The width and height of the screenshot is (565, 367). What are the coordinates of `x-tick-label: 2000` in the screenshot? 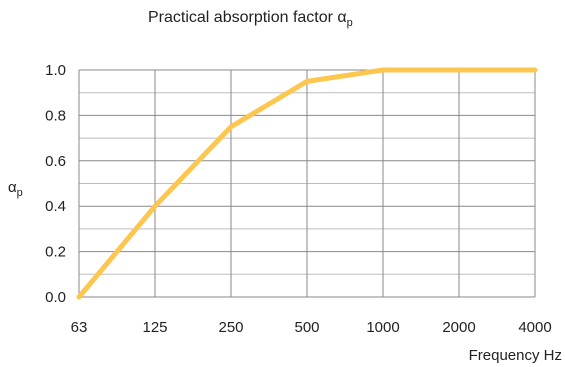 It's located at (458, 327).